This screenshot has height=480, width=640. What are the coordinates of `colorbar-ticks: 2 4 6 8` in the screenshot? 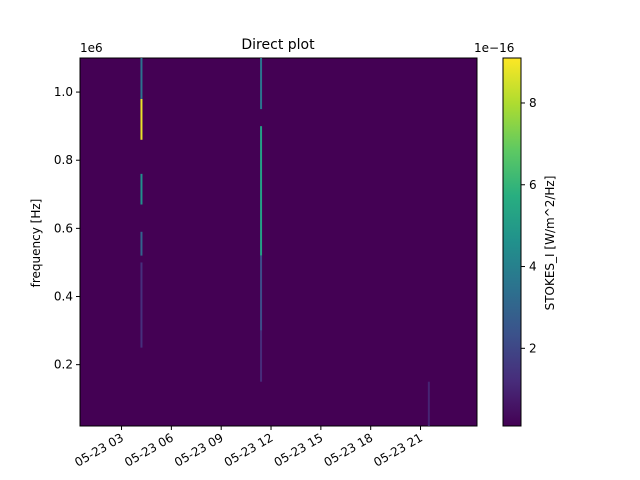 It's located at (529, 225).